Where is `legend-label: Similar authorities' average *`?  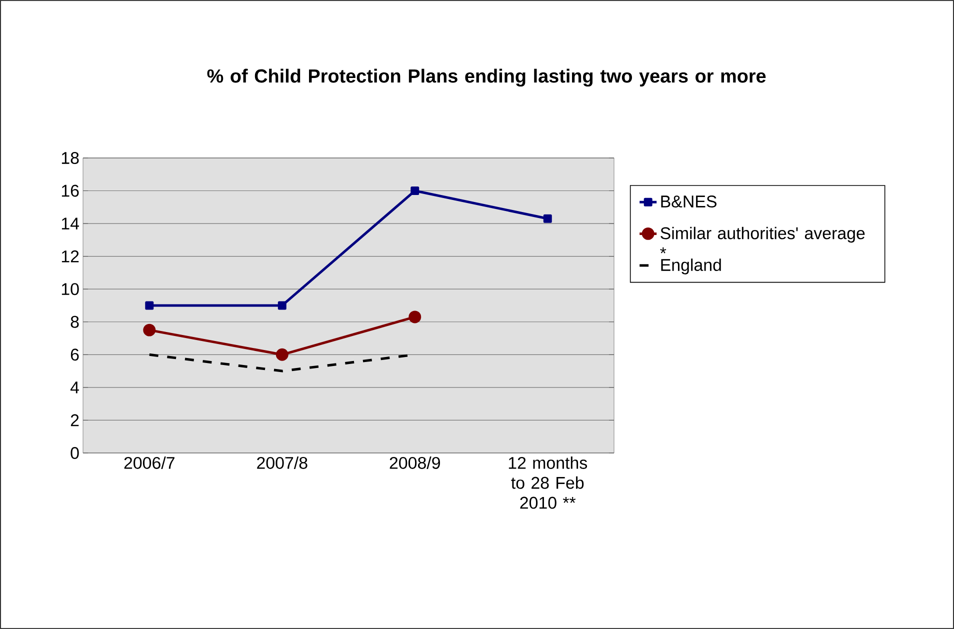 legend-label: Similar authorities' average * is located at coordinates (762, 240).